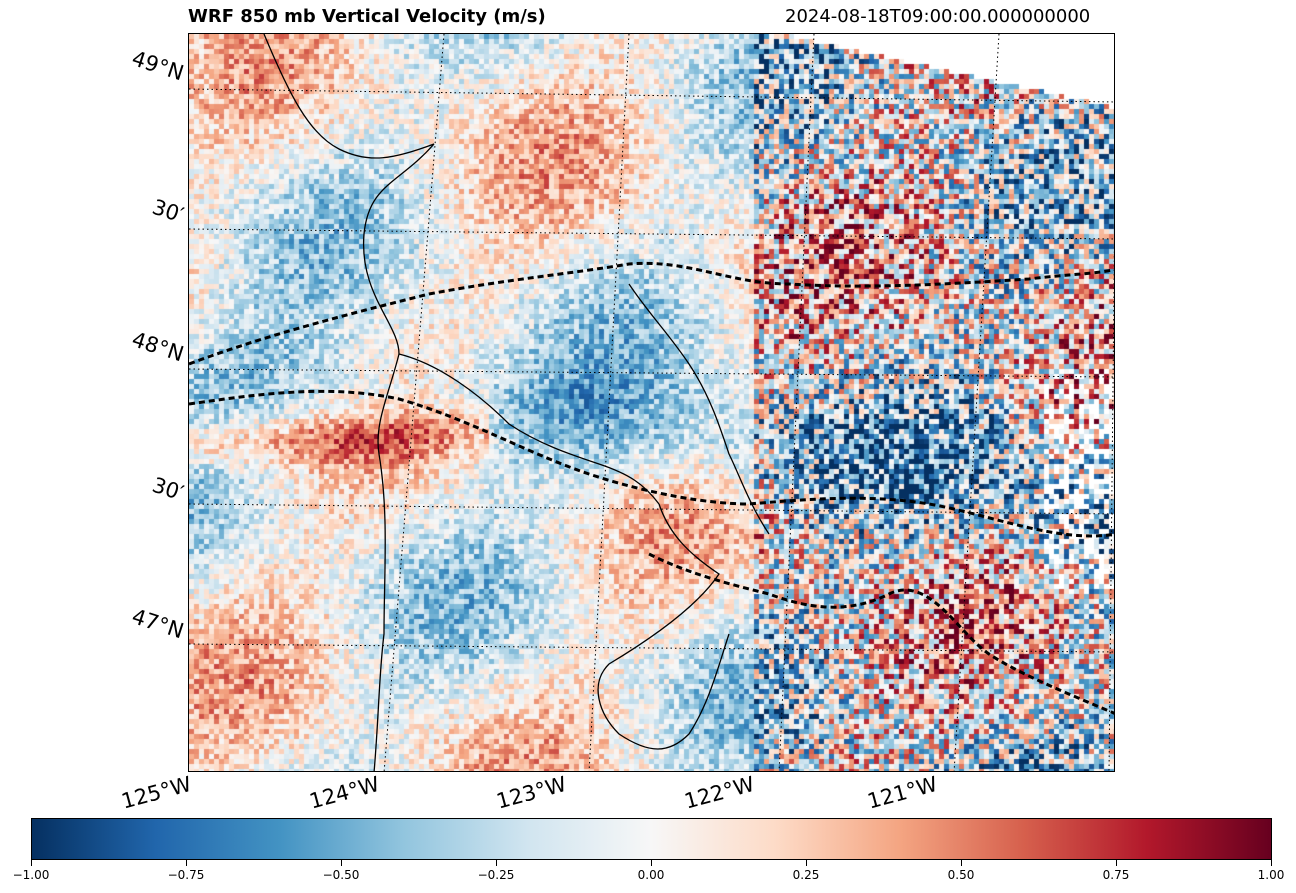 The width and height of the screenshot is (1296, 893). Describe the element at coordinates (156, 792) in the screenshot. I see `lon-label-125: 125°W` at that location.